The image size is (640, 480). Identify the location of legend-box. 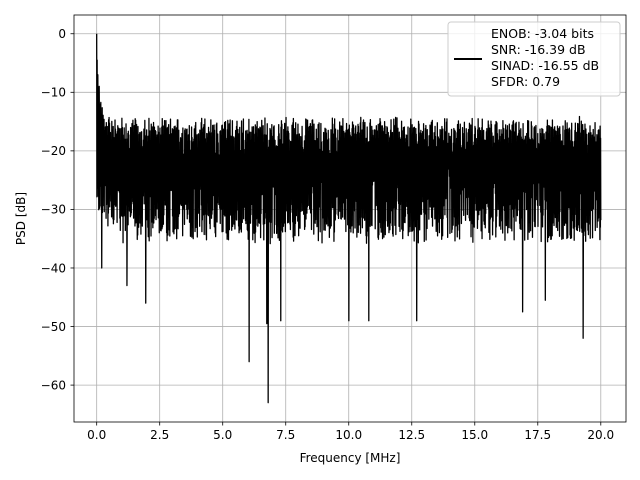
(534, 59).